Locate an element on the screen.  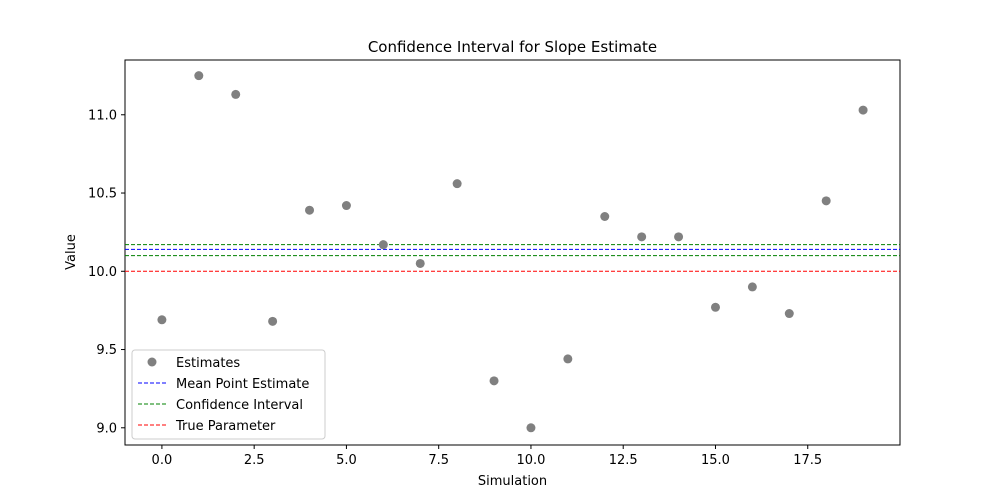
legend-marker-estimates is located at coordinates (152, 362).